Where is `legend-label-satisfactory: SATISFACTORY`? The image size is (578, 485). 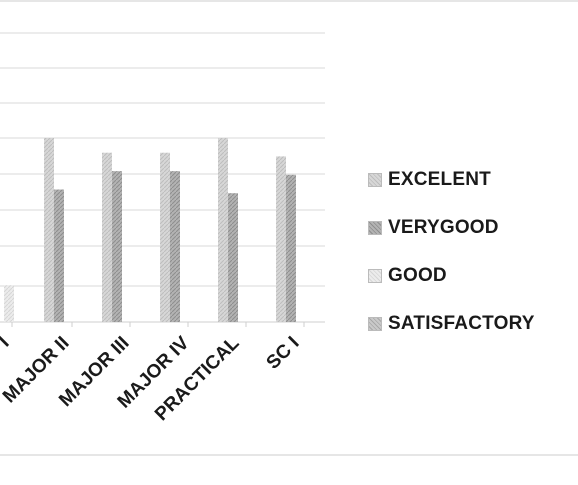 legend-label-satisfactory: SATISFACTORY is located at coordinates (461, 323).